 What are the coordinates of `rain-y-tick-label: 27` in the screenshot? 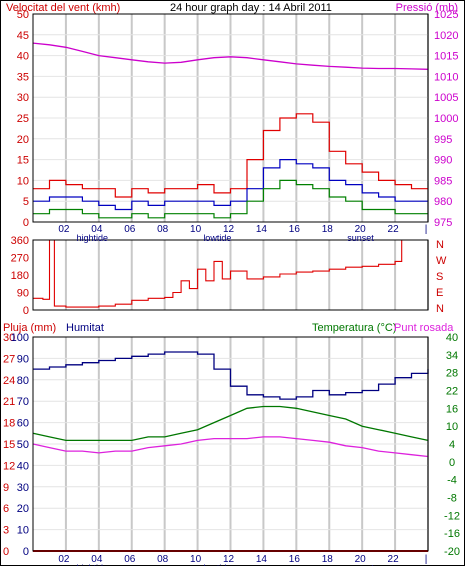 It's located at (9, 359).